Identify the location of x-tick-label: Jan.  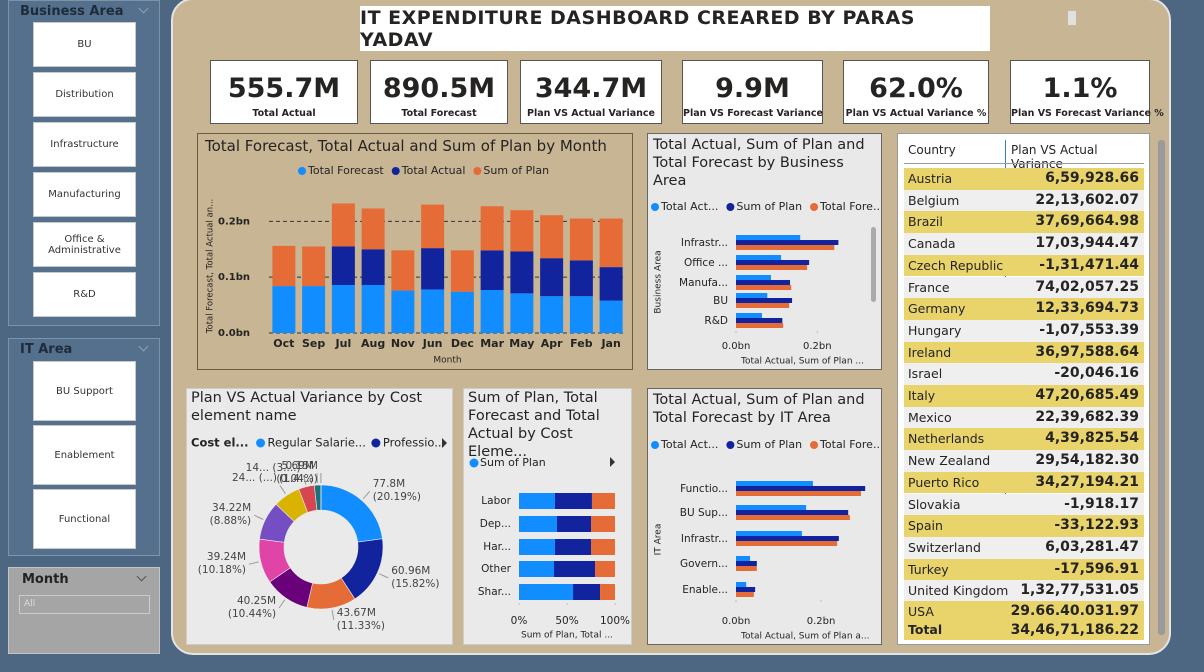
(610, 343).